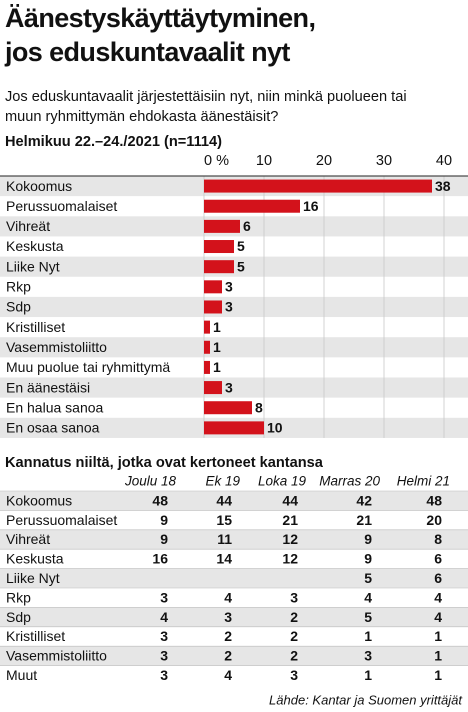 The width and height of the screenshot is (468, 712). Describe the element at coordinates (53, 428) in the screenshot. I see `category-label: En osaa sanoa` at that location.